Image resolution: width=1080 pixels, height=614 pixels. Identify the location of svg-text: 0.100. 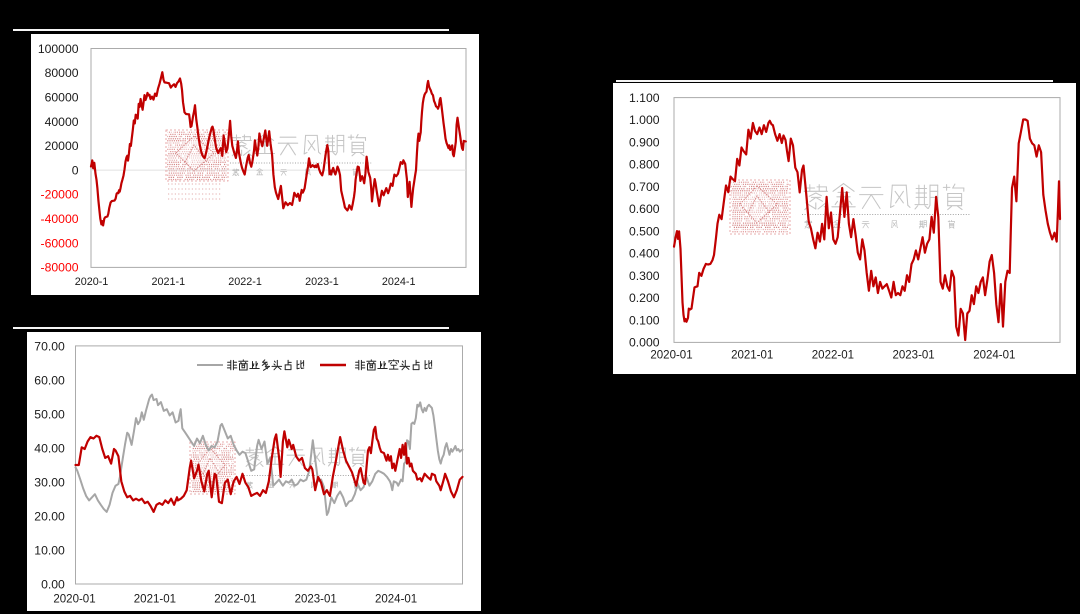
(644, 320).